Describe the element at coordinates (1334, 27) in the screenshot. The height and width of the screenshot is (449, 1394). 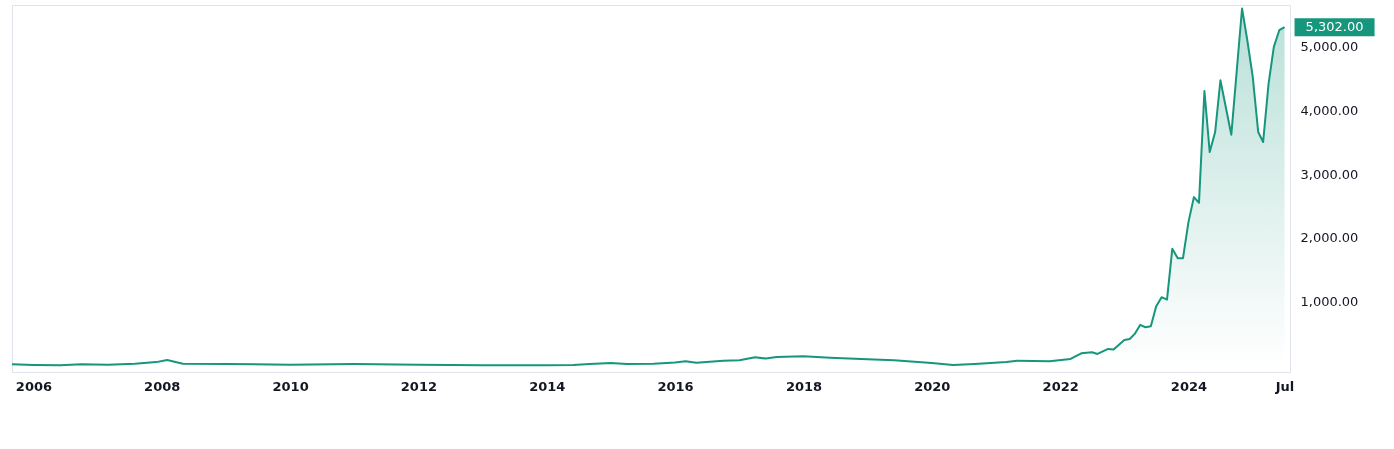
I see `annotation: 5,302.00` at that location.